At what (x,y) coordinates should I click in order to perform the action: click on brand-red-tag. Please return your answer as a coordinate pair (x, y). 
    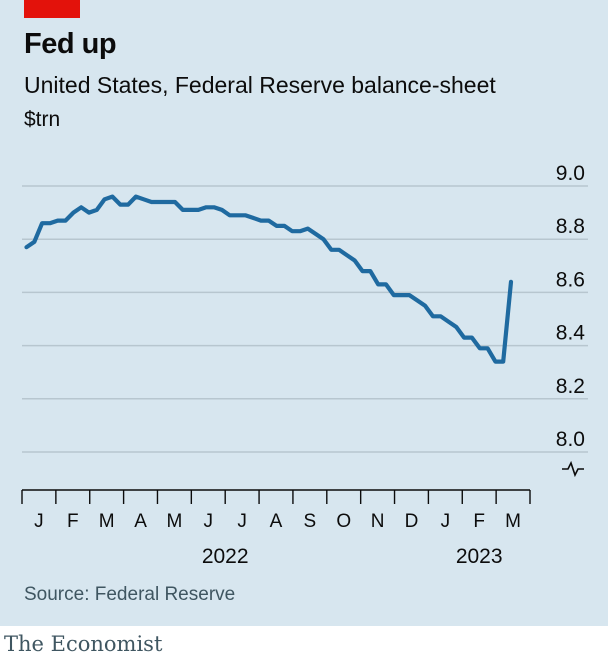
    Looking at the image, I should click on (52, 9).